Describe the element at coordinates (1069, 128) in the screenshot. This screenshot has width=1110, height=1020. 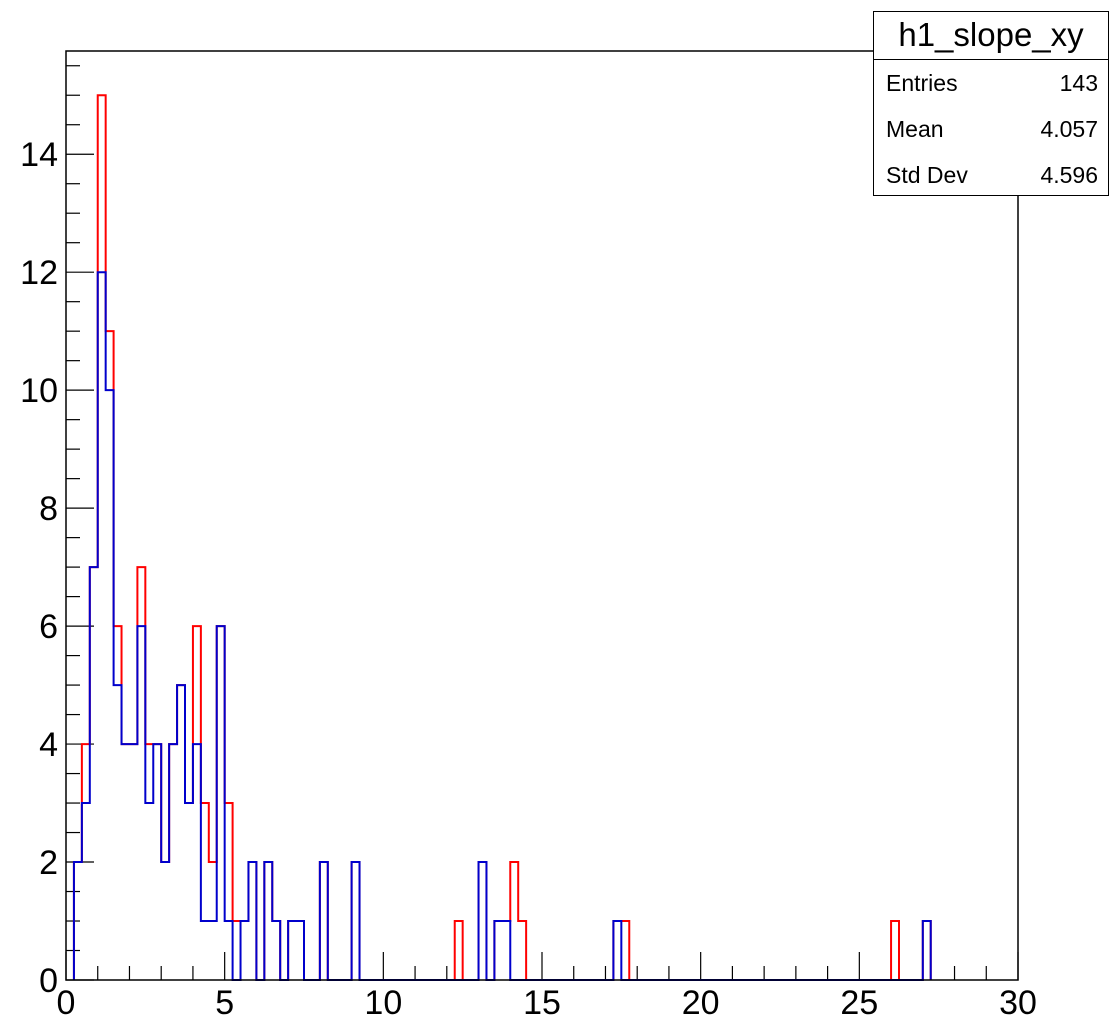
I see `stats-mean-value: 4.057` at that location.